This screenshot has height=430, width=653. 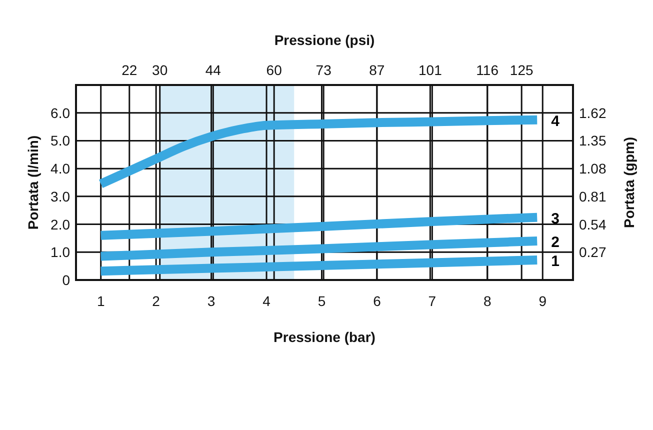 What do you see at coordinates (324, 40) in the screenshot?
I see `x2-axis-title: Pressione (psi)` at bounding box center [324, 40].